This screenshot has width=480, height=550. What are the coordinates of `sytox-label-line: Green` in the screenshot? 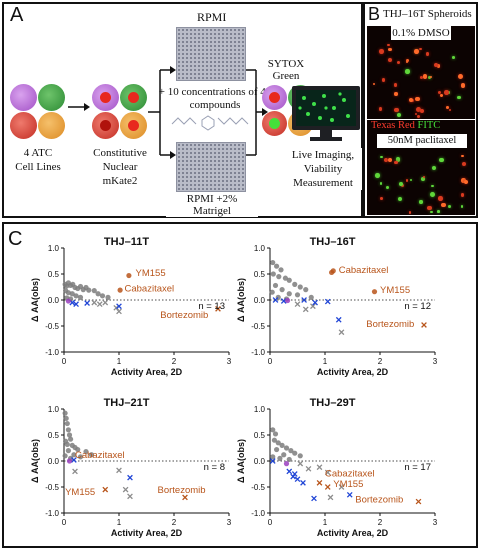 It's located at (286, 76).